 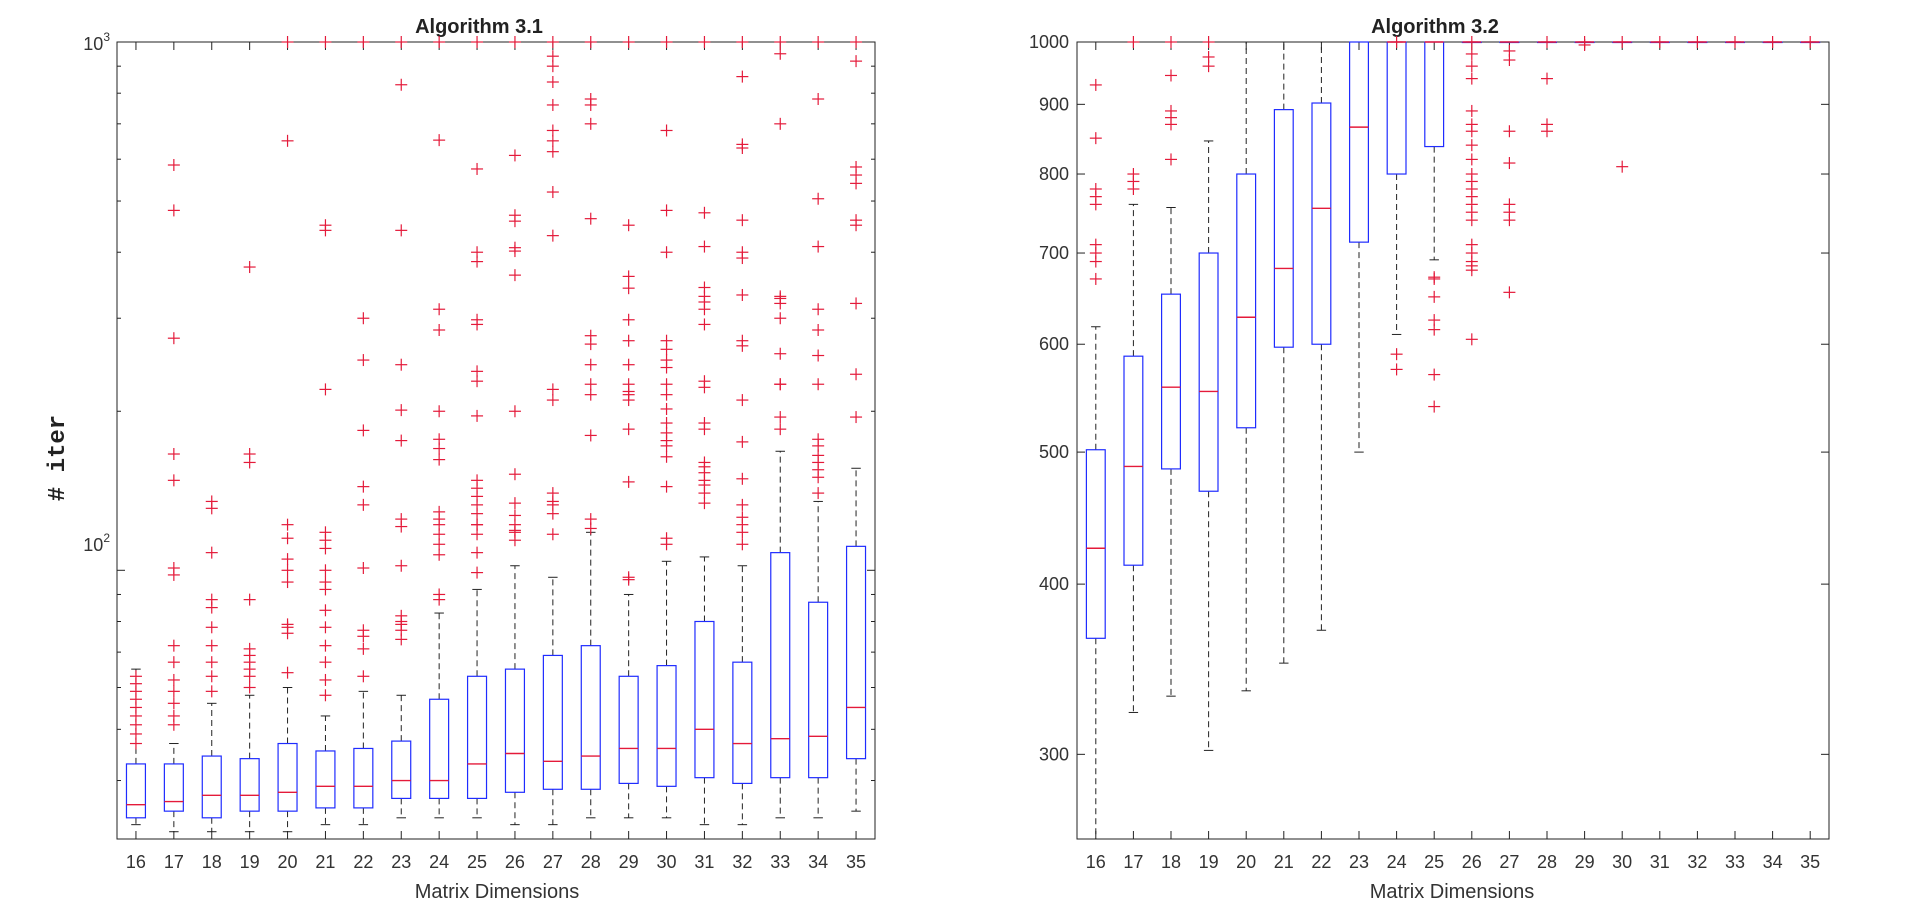 I want to click on x-tick-label-24: 24, so click(x=1397, y=862).